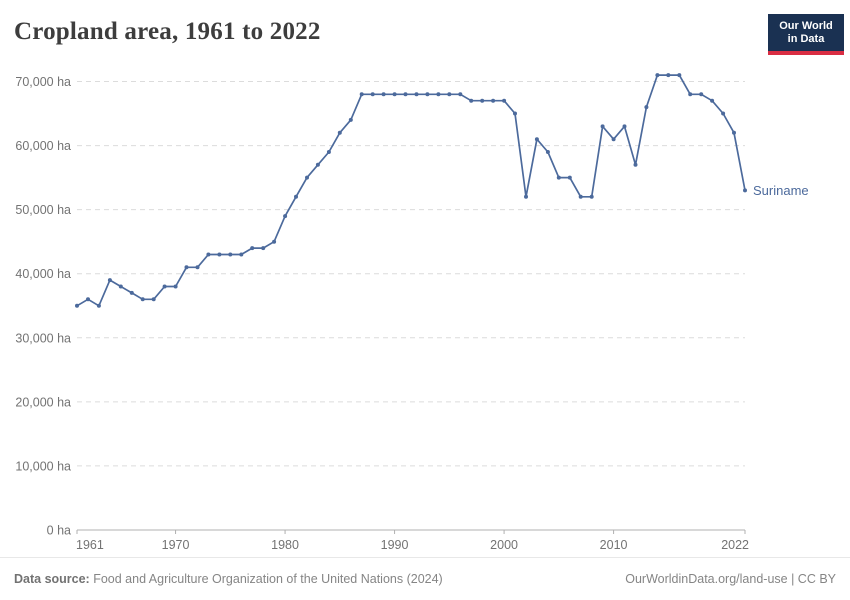  I want to click on data-point-2010, so click(613, 139).